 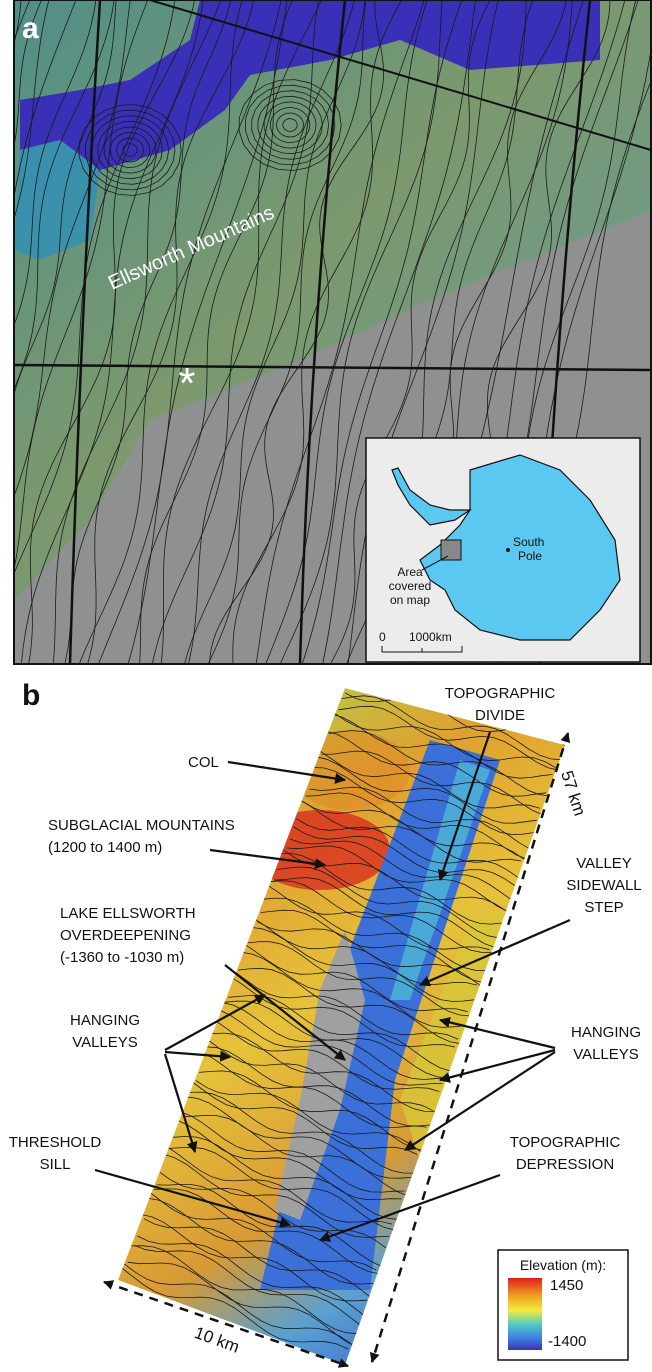 I want to click on legend-label: 1450, so click(x=566, y=1285).